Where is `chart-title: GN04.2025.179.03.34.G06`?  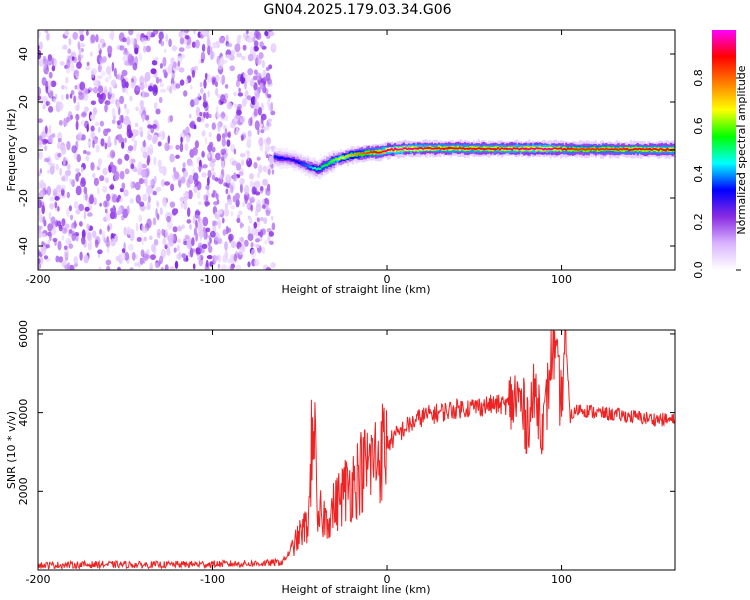 chart-title: GN04.2025.179.03.34.G06 is located at coordinates (357, 10).